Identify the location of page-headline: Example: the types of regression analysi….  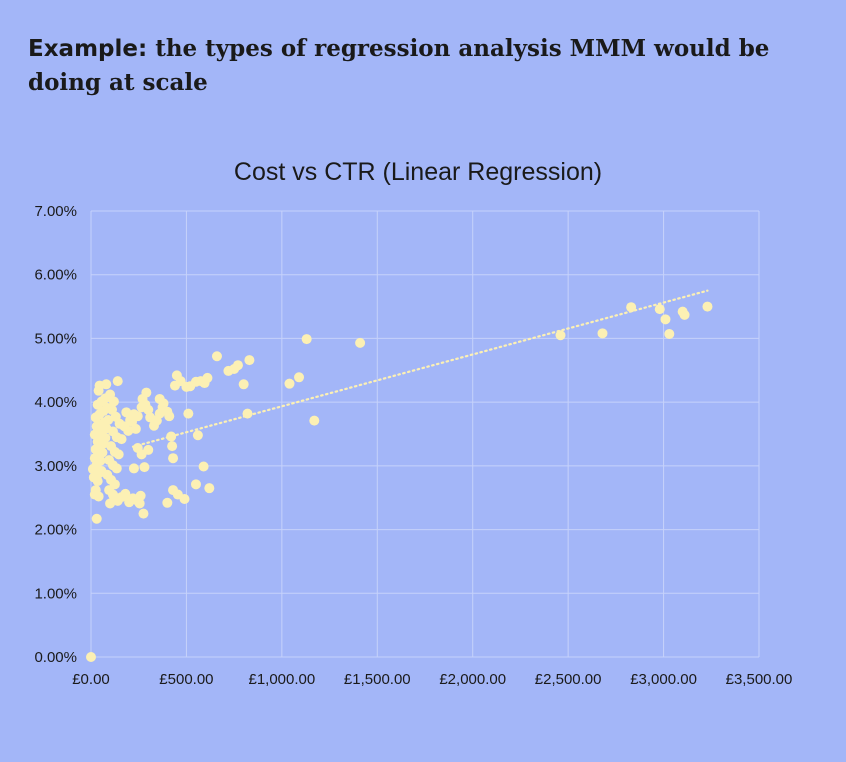
(418, 66).